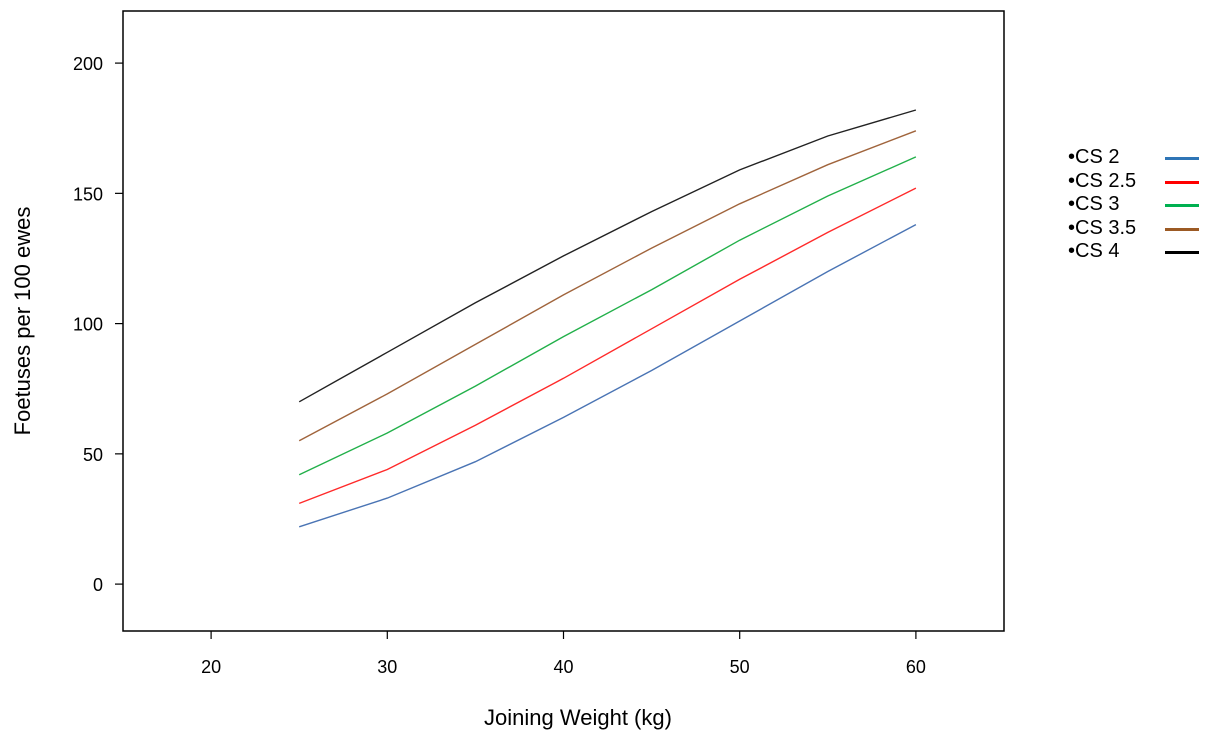  What do you see at coordinates (1138, 182) in the screenshot?
I see `legend-item: •CS 2.5` at bounding box center [1138, 182].